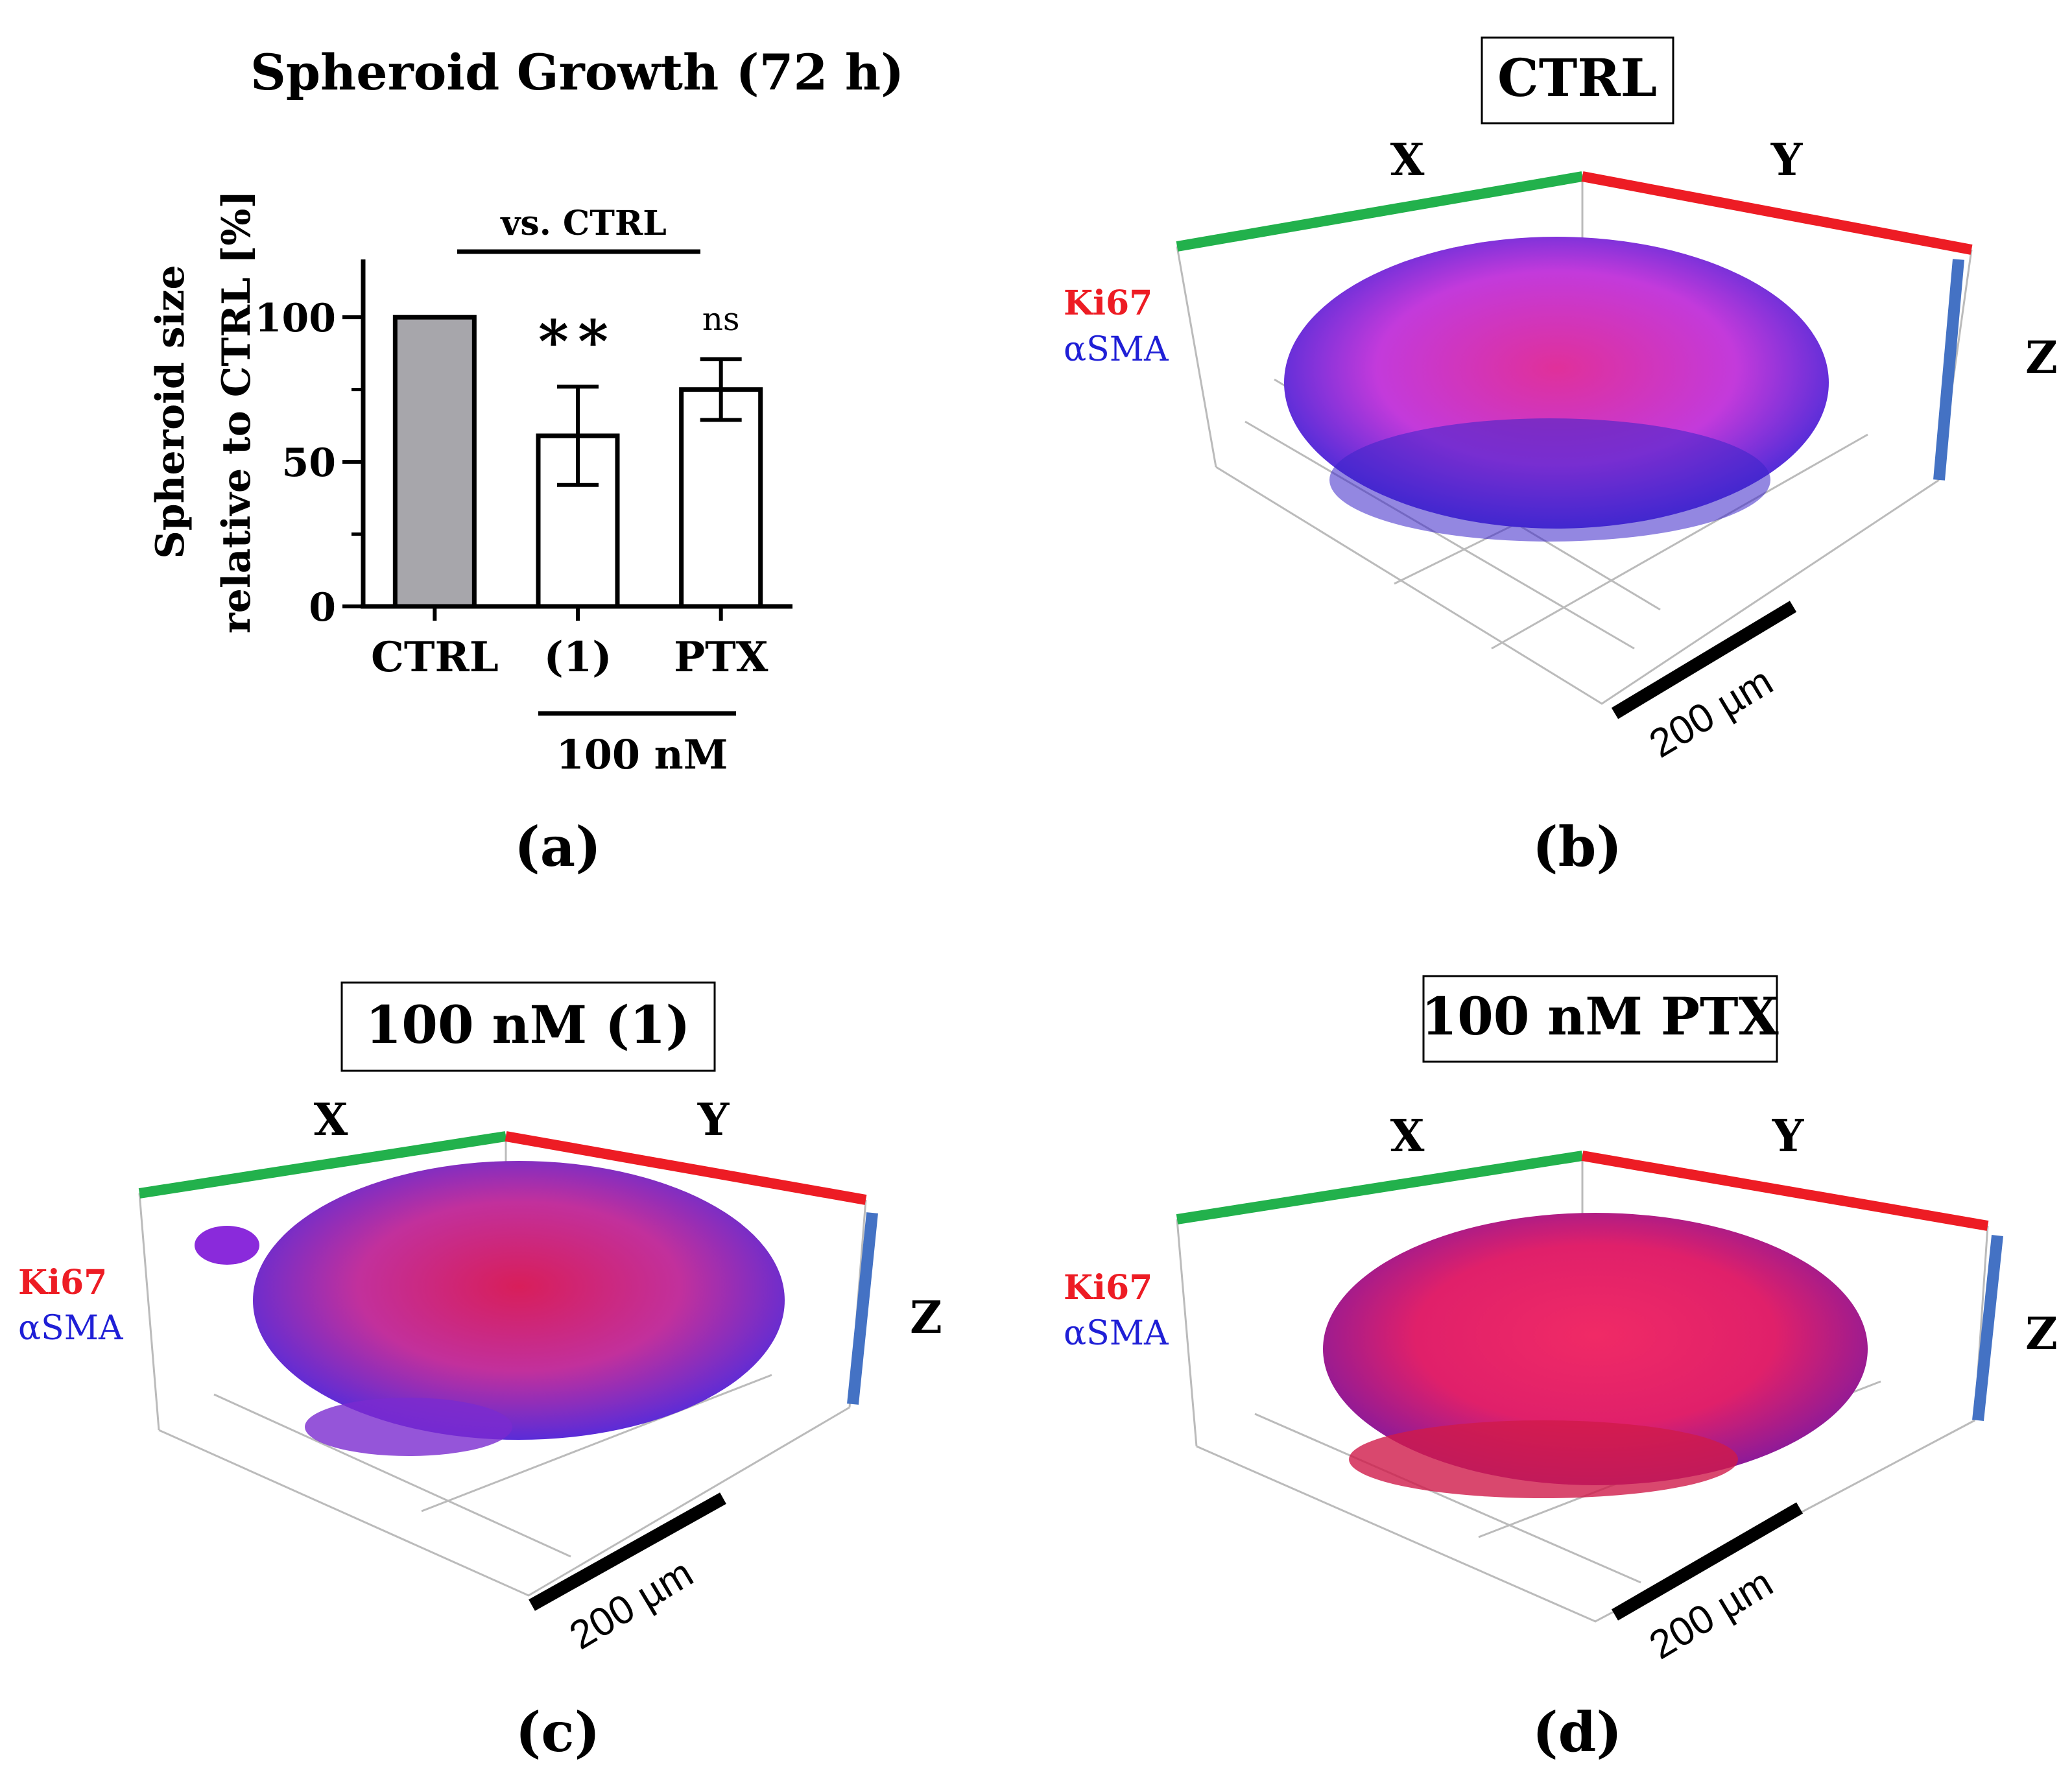  I want to click on y-tick-label: 100, so click(296, 319).